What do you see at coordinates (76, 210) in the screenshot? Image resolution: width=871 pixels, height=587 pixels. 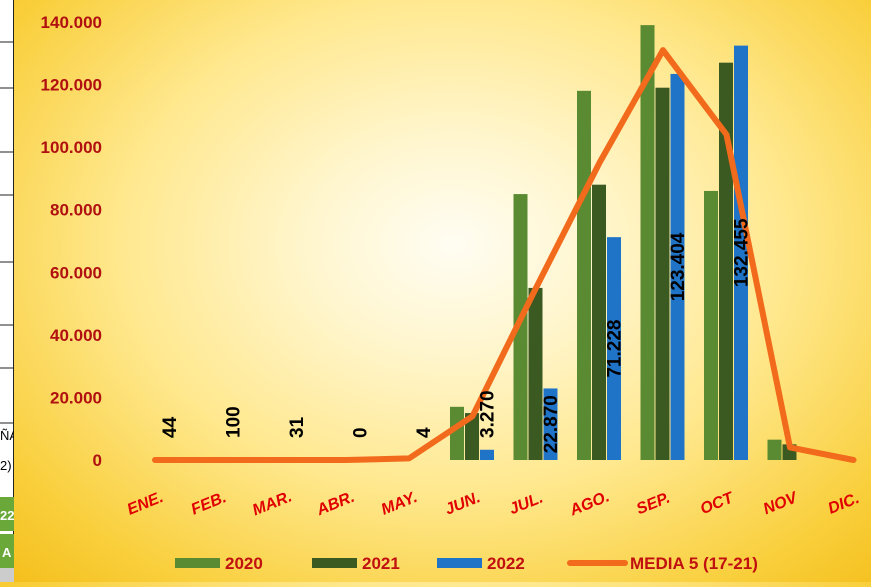 I see `y-tick-label: 80.000` at bounding box center [76, 210].